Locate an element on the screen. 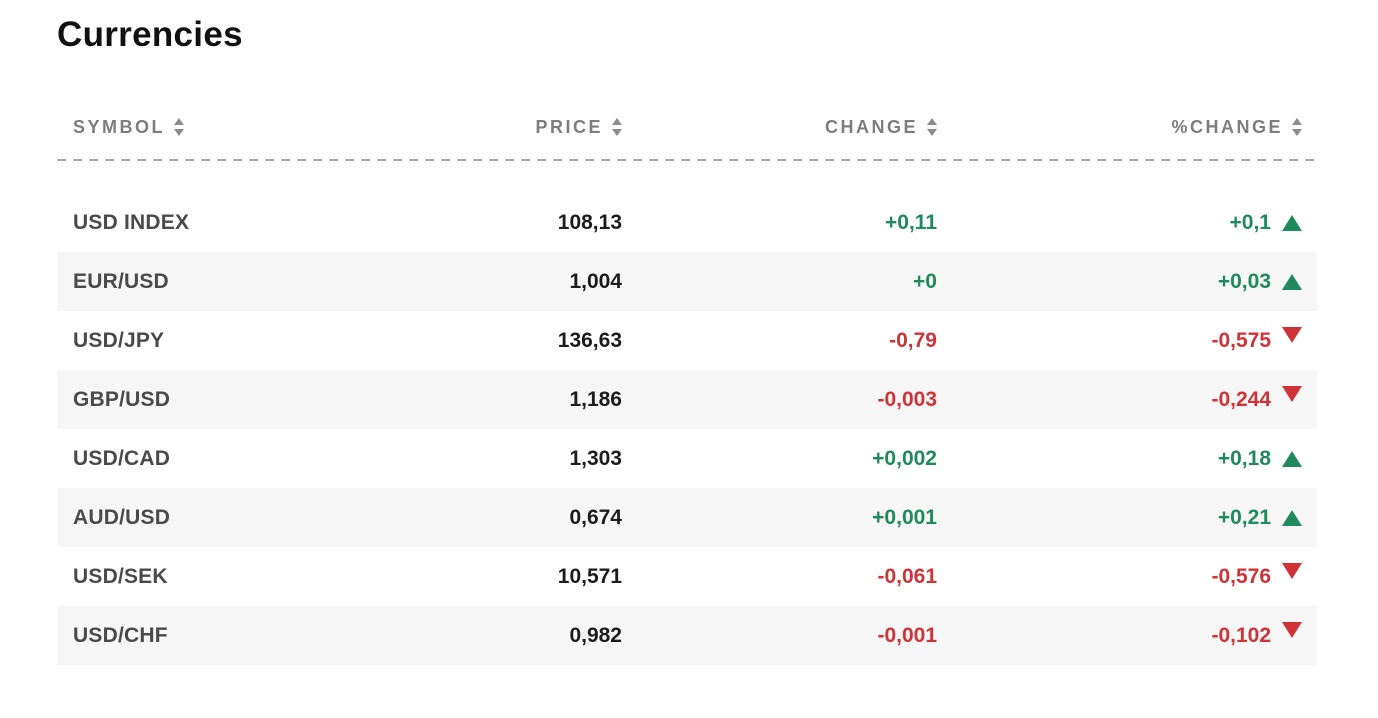  pct-change-value: +0,18 is located at coordinates (1244, 458).